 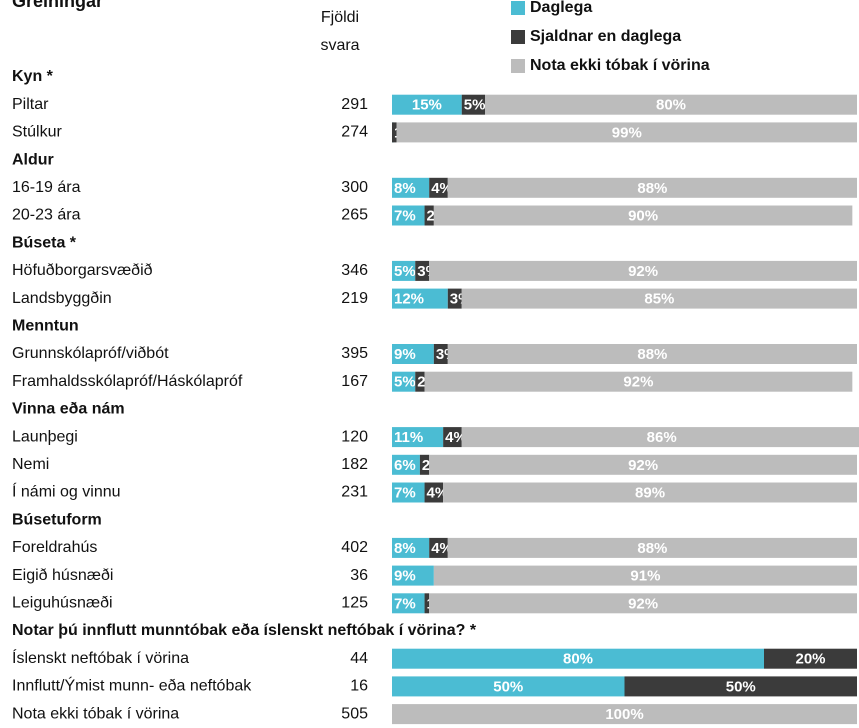 What do you see at coordinates (62, 298) in the screenshot?
I see `row-label: Landsbyggðin` at bounding box center [62, 298].